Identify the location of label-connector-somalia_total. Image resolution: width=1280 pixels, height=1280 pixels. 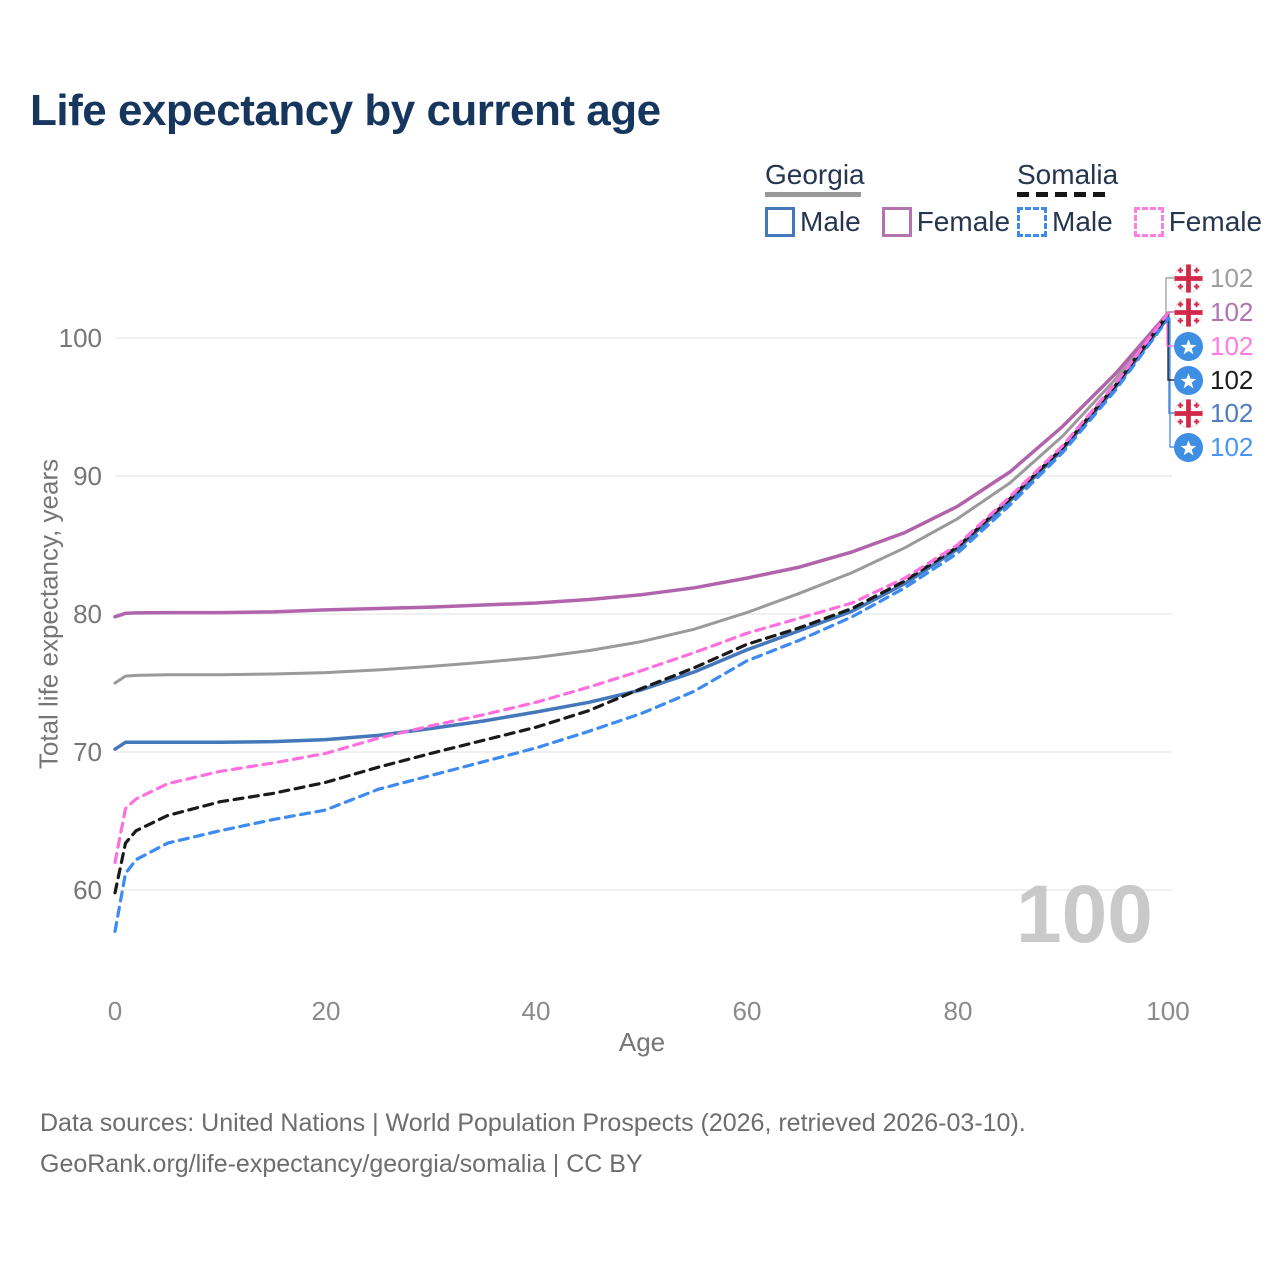
(1171, 347).